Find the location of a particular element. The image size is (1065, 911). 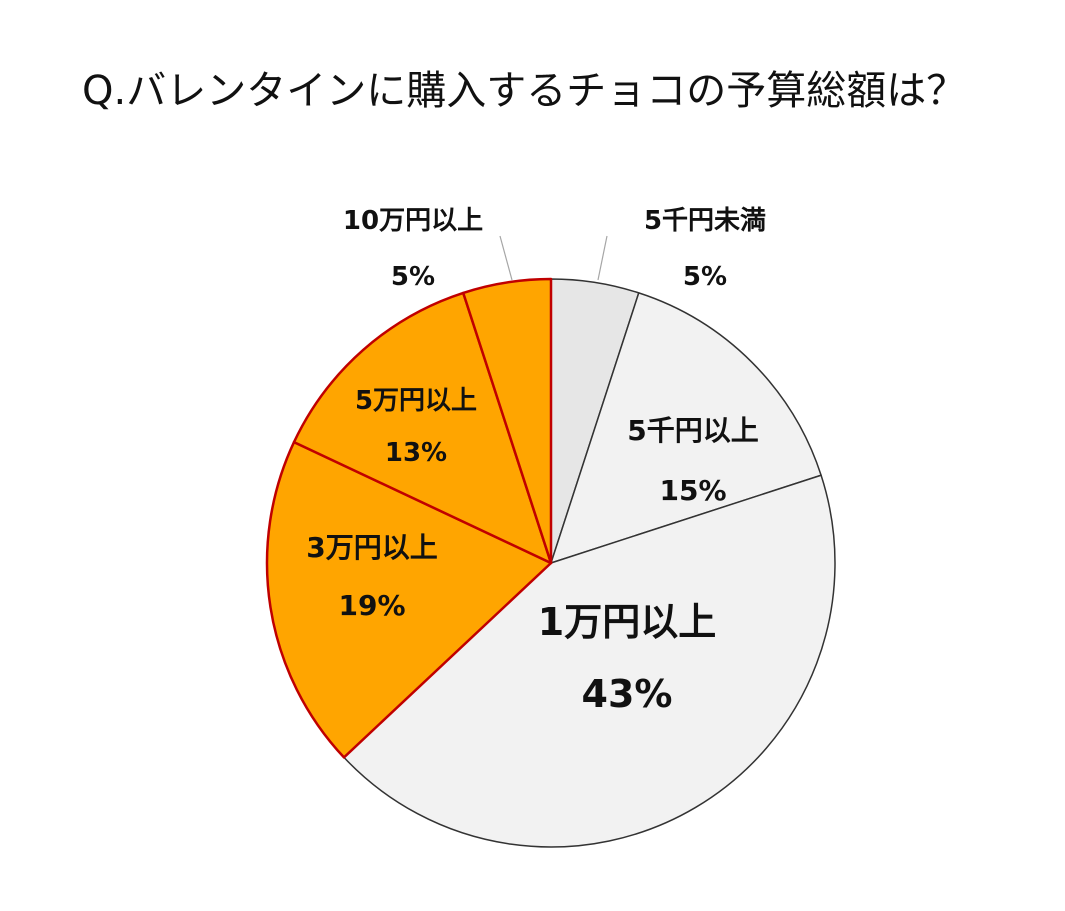

slice-percent-3: 43% is located at coordinates (627, 694).